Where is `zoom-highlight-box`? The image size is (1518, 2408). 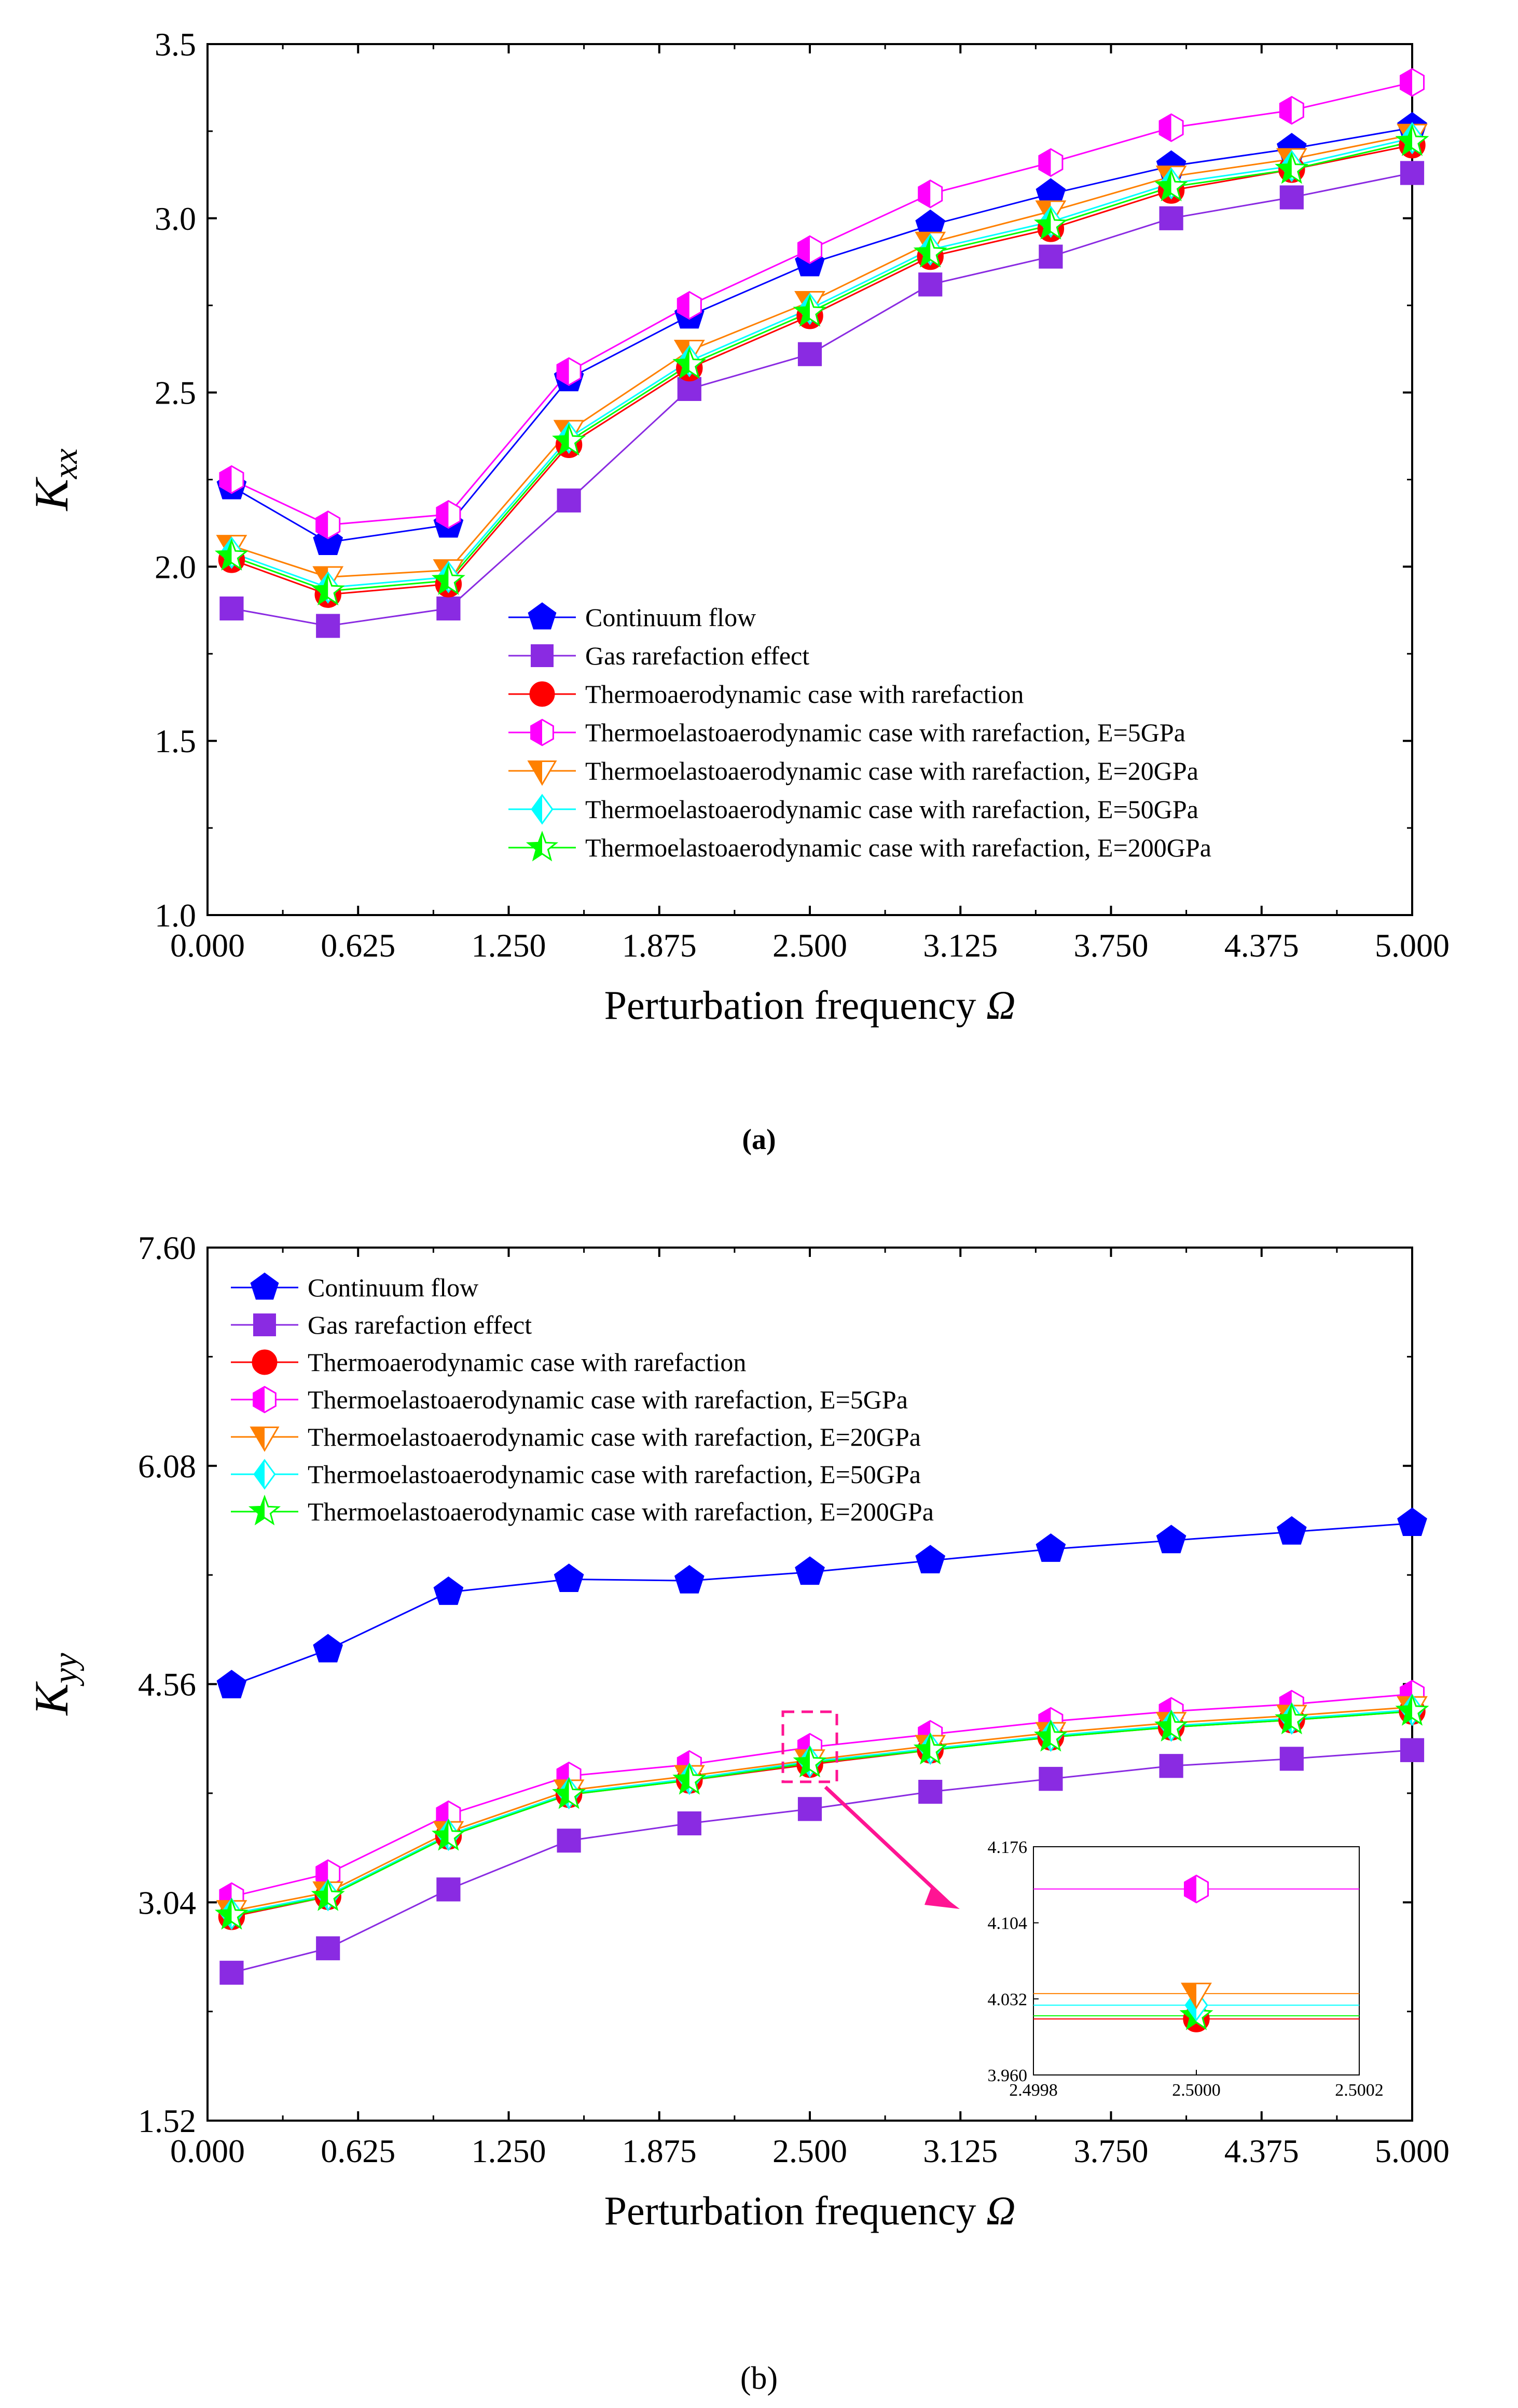 zoom-highlight-box is located at coordinates (809, 1746).